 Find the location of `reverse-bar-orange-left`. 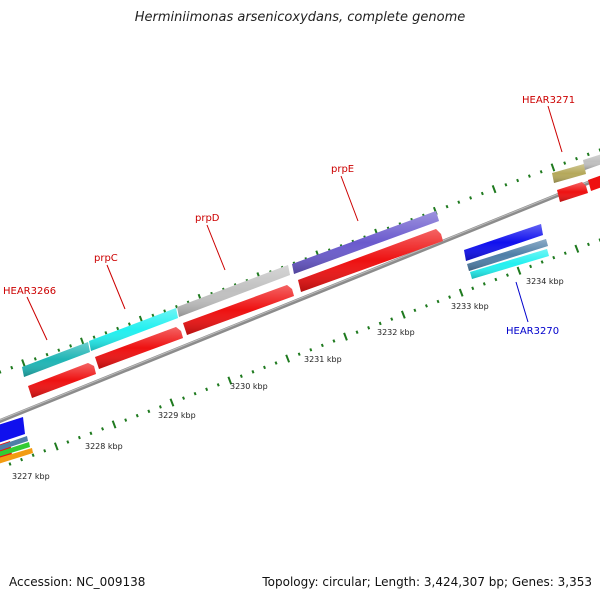

reverse-bar-orange-left is located at coordinates (16, 456).